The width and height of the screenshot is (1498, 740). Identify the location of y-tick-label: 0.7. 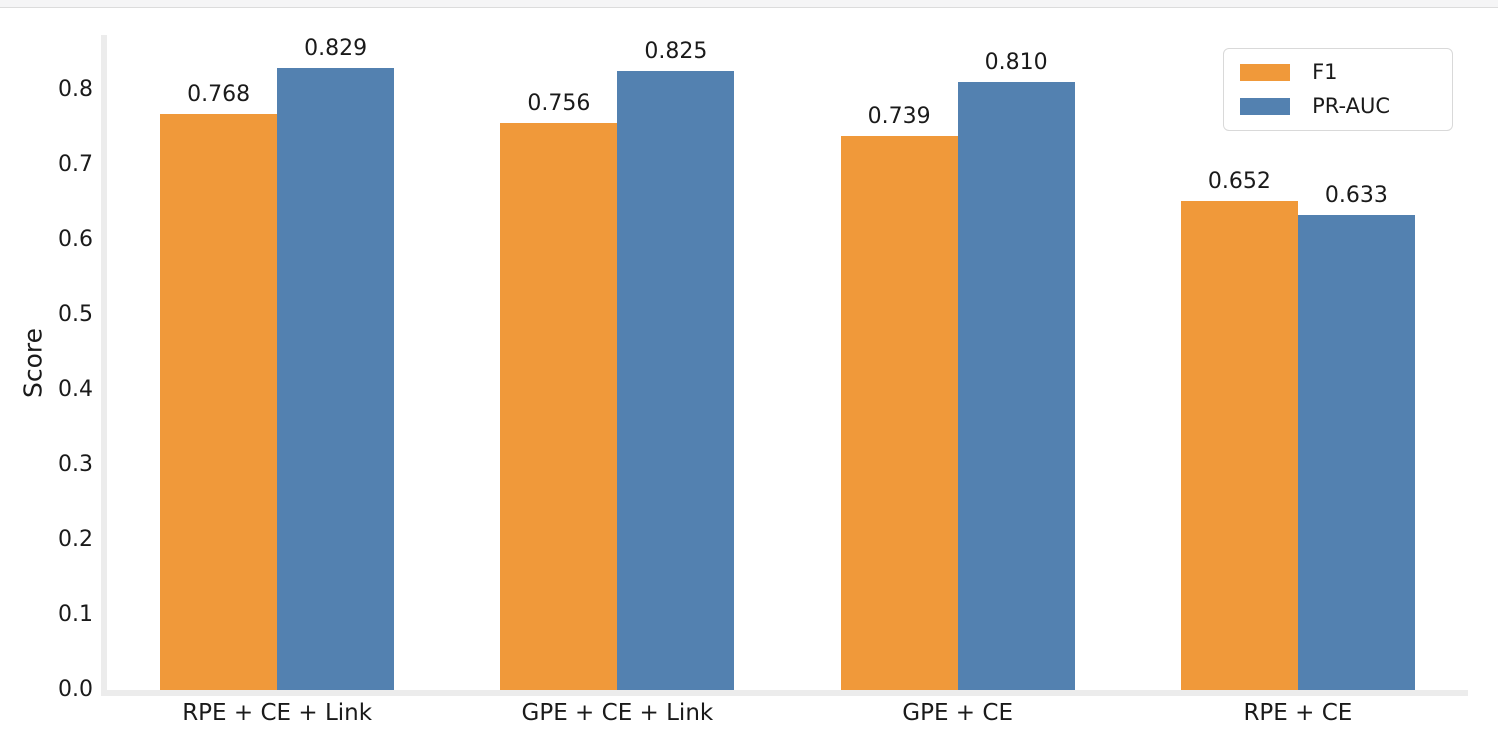
(75, 164).